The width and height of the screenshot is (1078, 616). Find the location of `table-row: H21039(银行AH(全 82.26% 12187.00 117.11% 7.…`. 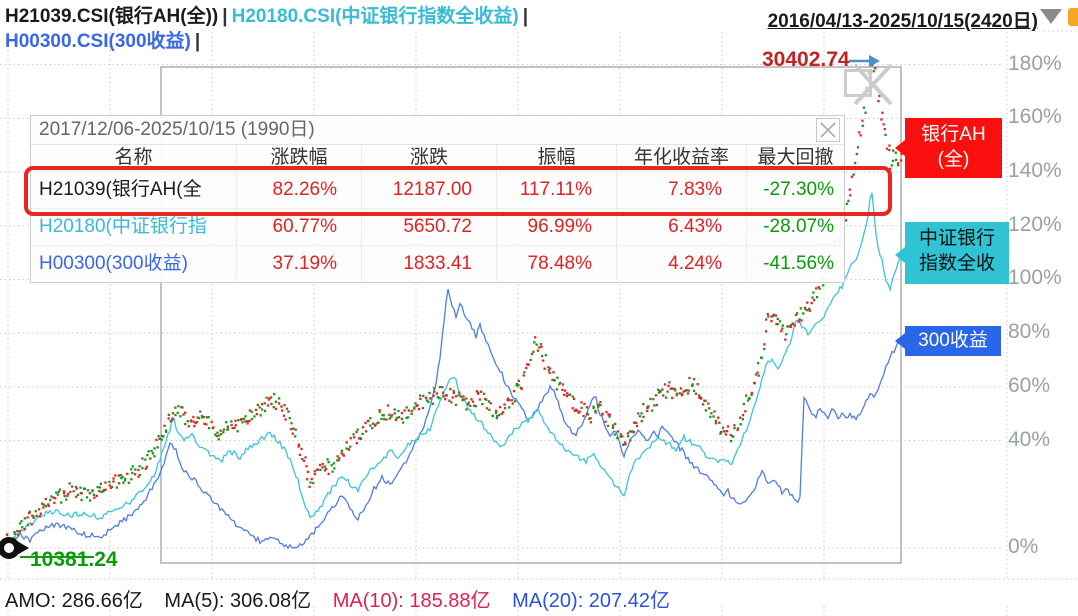

table-row: H21039(银行AH(全 82.26% 12187.00 117.11% 7.… is located at coordinates (437, 189).